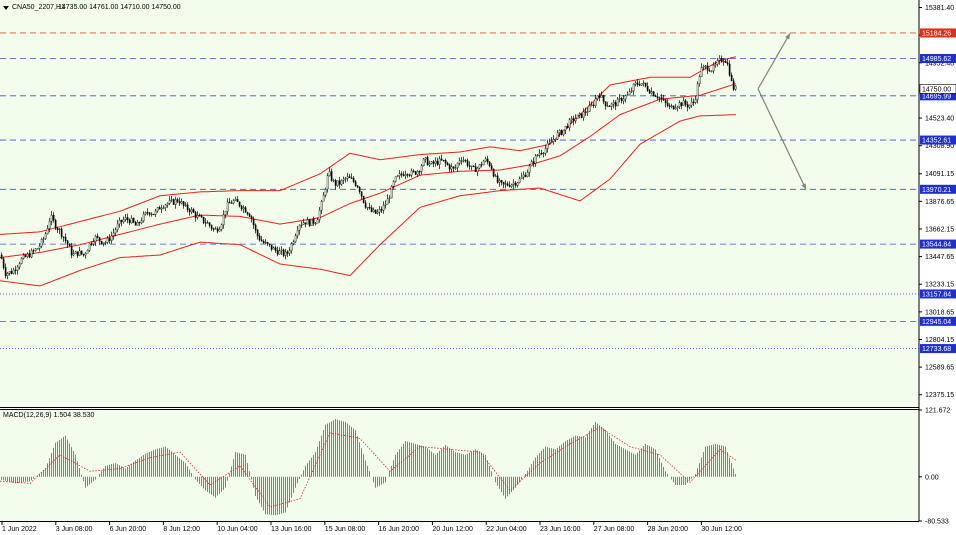 The image size is (956, 535). Describe the element at coordinates (939, 146) in the screenshot. I see `price-tick-label: 14308.90` at that location.